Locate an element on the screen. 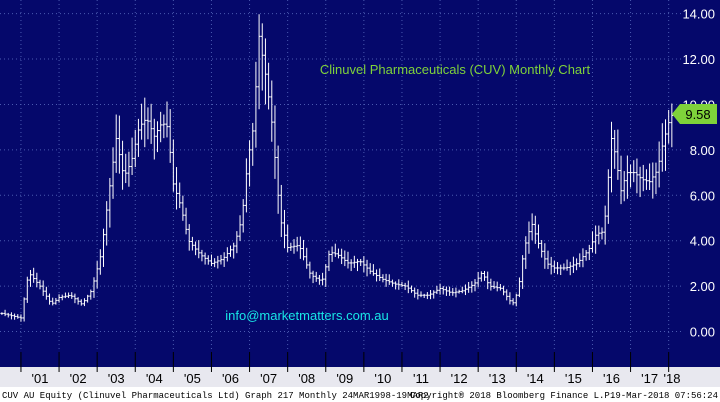  footer-band is located at coordinates (360, 394).